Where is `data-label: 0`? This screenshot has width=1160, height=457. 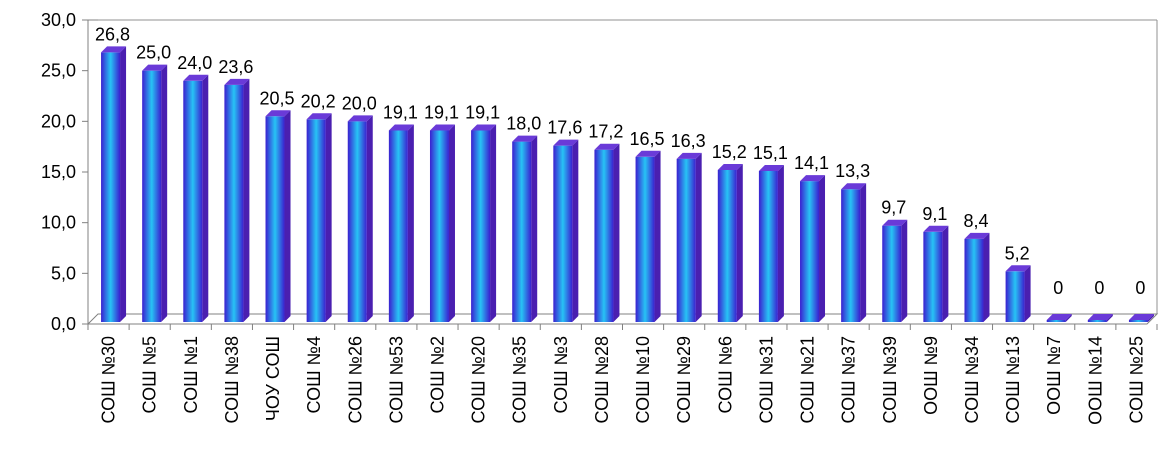 data-label: 0 is located at coordinates (1058, 288).